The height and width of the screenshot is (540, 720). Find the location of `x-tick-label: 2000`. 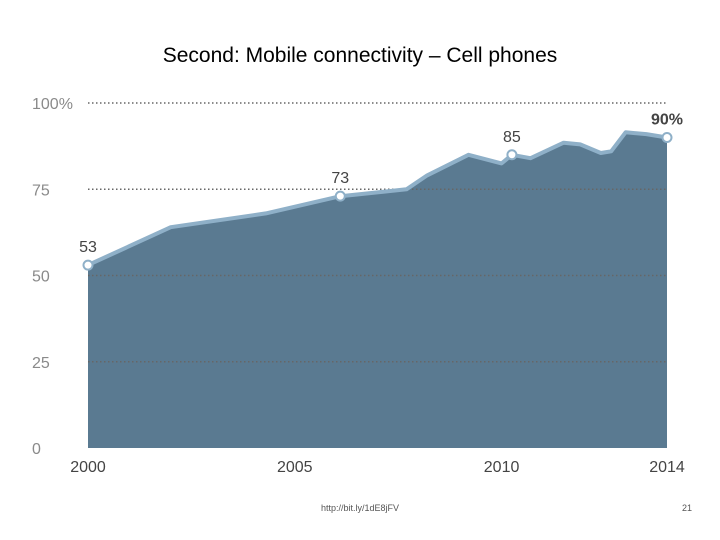

x-tick-label: 2000 is located at coordinates (88, 467).